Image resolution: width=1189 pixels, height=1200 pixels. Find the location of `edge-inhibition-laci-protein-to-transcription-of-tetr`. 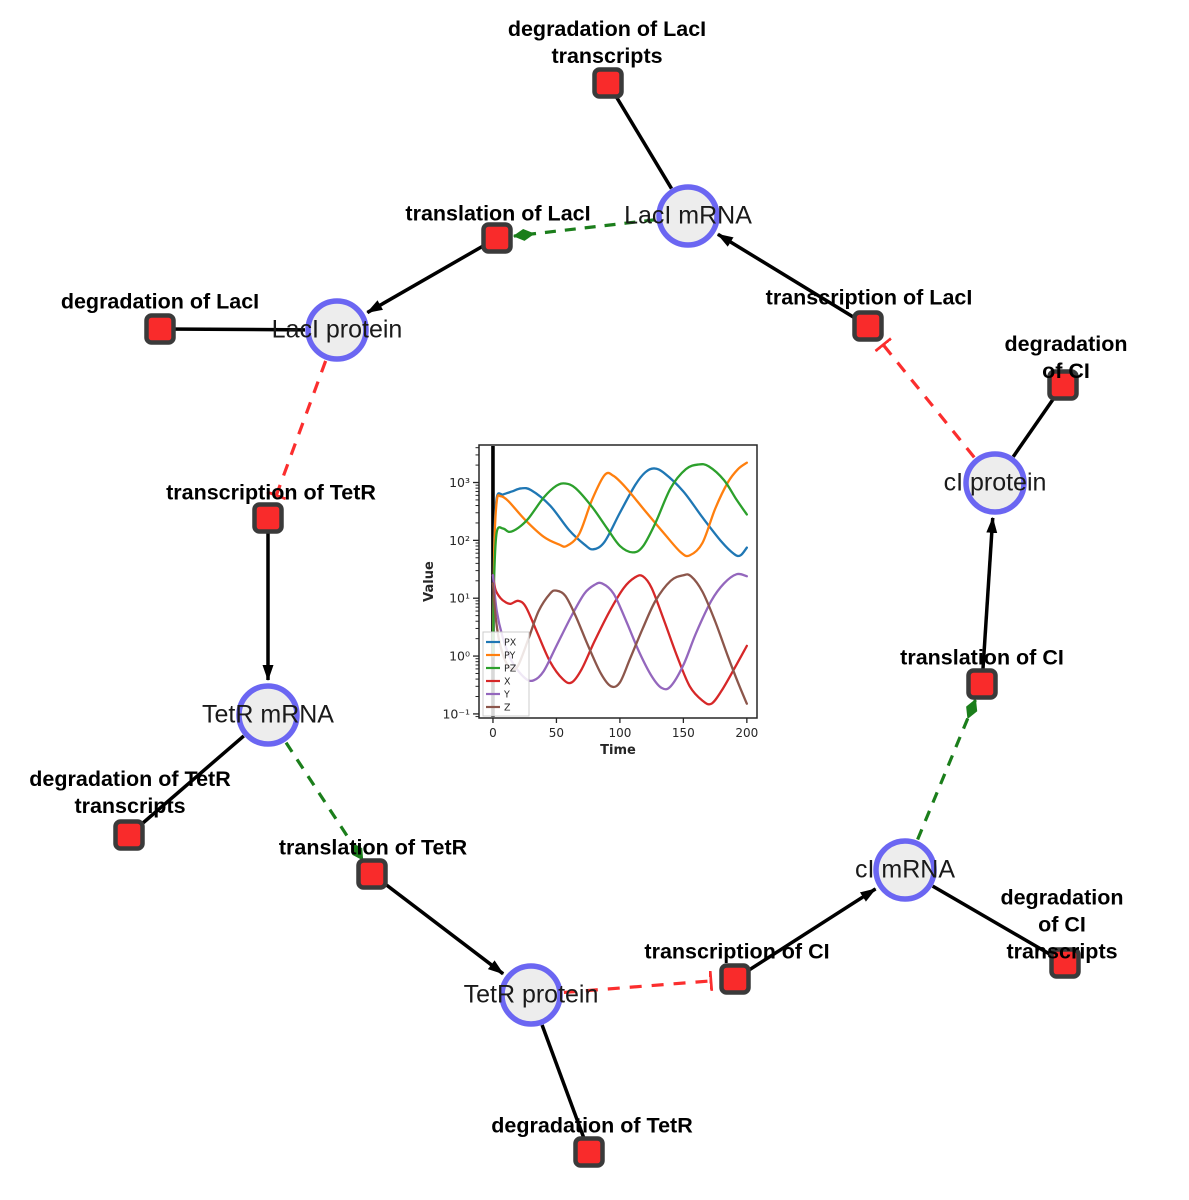

edge-inhibition-laci-protein-to-transcription-of-tetr is located at coordinates (302, 427).